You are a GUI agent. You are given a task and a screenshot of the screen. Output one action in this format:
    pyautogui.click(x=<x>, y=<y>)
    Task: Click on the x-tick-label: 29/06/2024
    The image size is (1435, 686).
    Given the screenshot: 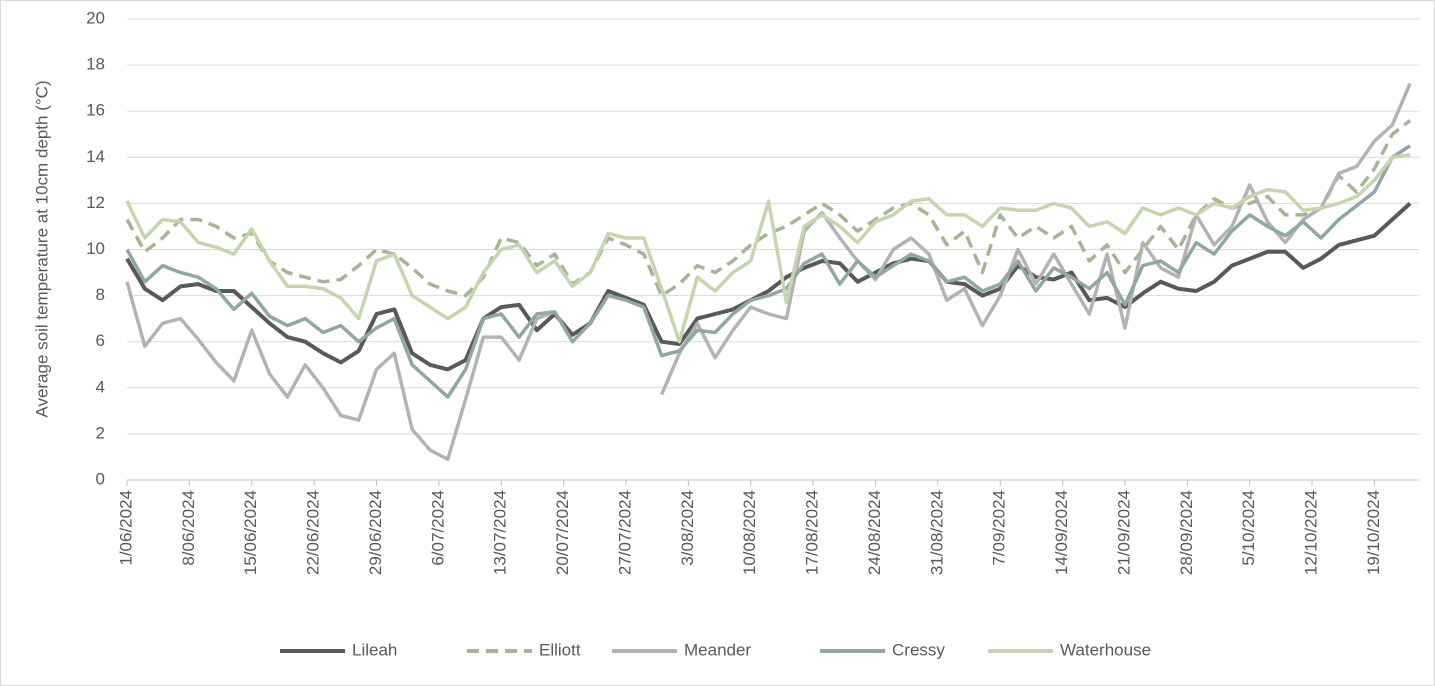 What is the action you would take?
    pyautogui.click(x=375, y=532)
    